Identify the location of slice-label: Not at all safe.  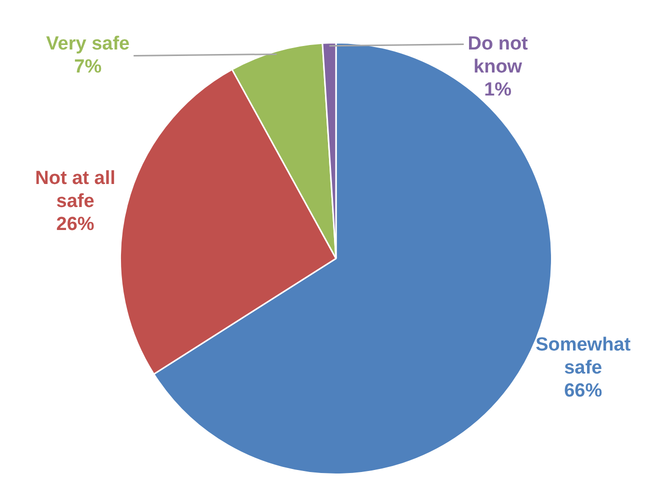
(75, 190).